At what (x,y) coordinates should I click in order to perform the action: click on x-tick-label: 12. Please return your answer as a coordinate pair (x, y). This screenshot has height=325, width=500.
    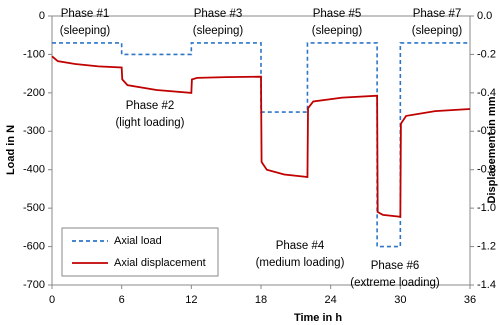
    Looking at the image, I should click on (191, 300).